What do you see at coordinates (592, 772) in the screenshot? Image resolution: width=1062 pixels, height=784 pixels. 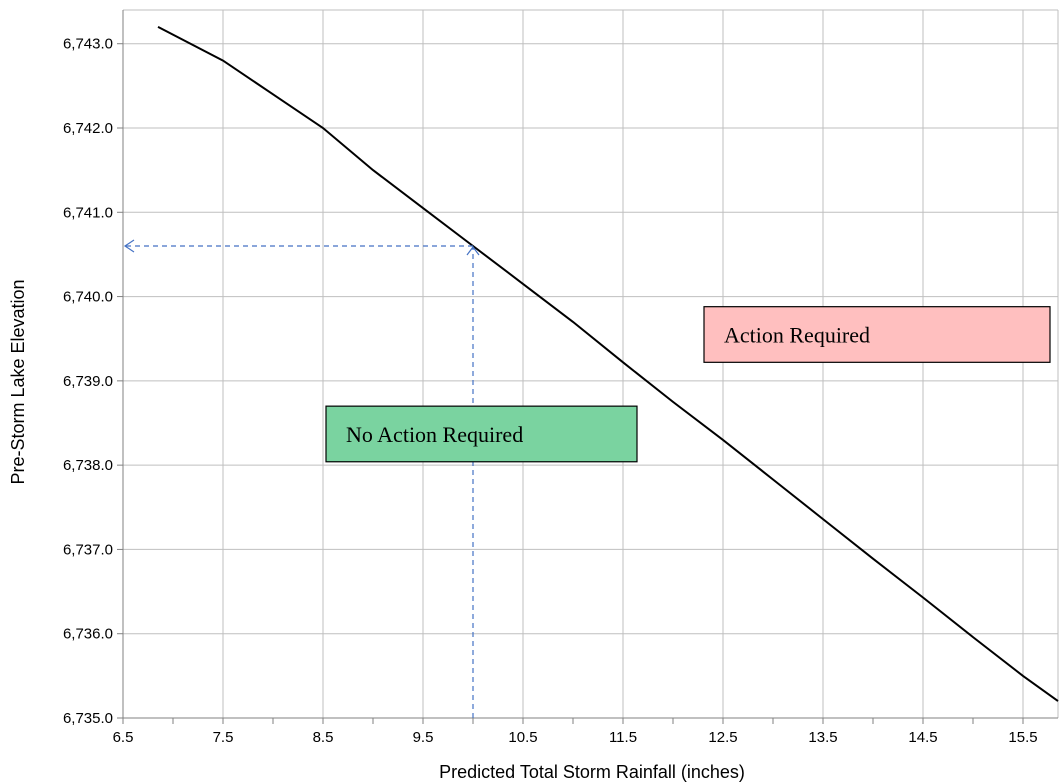 I see `x-axis-title: Predicted Total Storm Rainfall (inches)` at bounding box center [592, 772].